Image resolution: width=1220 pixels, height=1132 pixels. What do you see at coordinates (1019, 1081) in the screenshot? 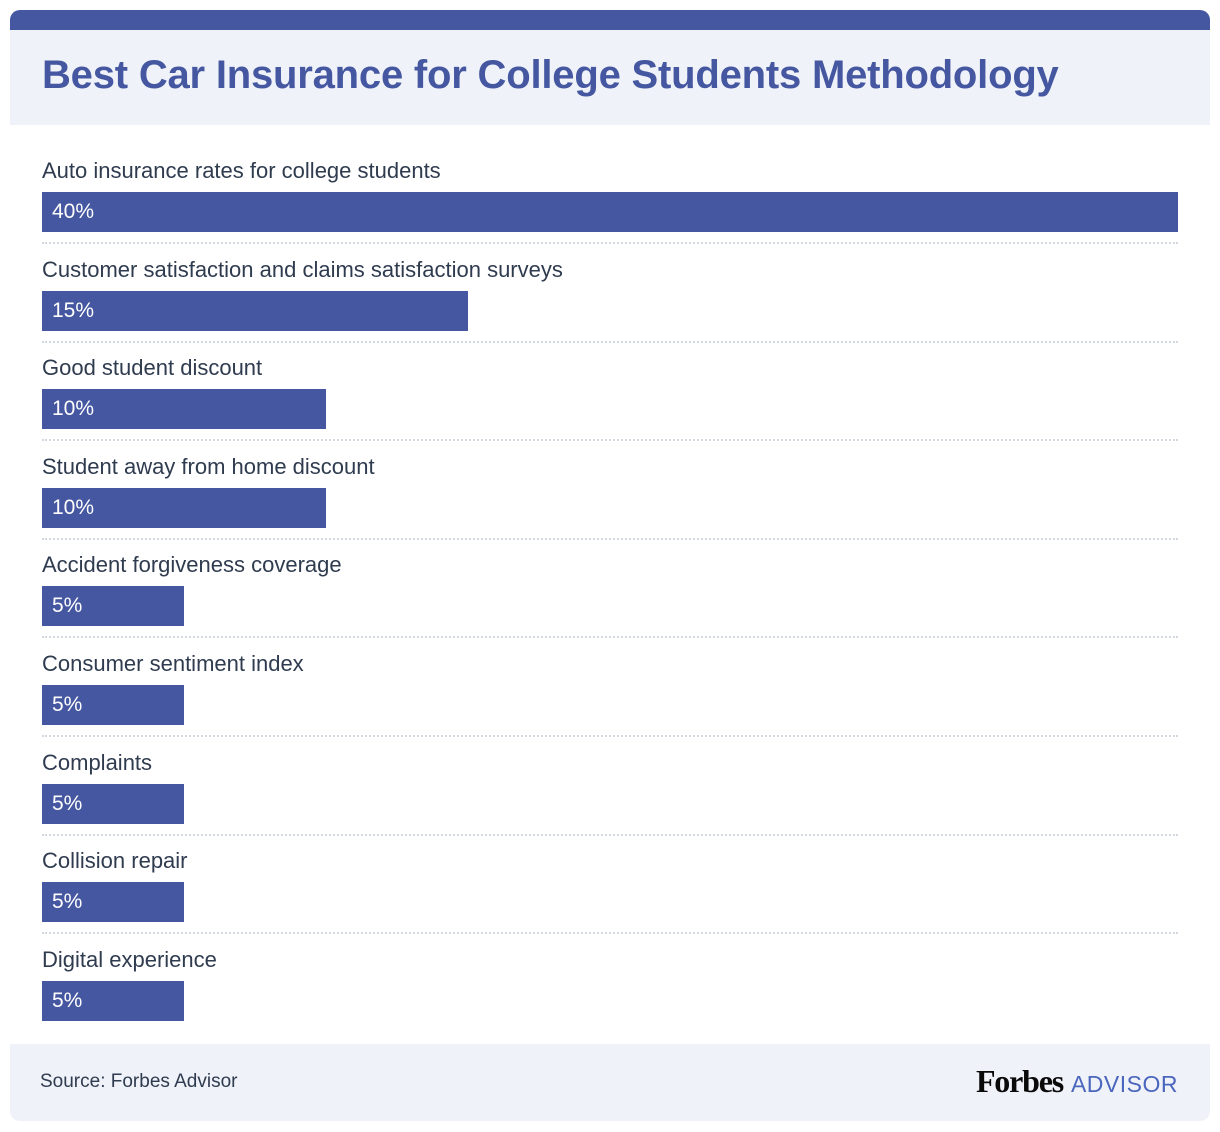
I see `logo-forbes-wordmark: Forbes` at bounding box center [1019, 1081].